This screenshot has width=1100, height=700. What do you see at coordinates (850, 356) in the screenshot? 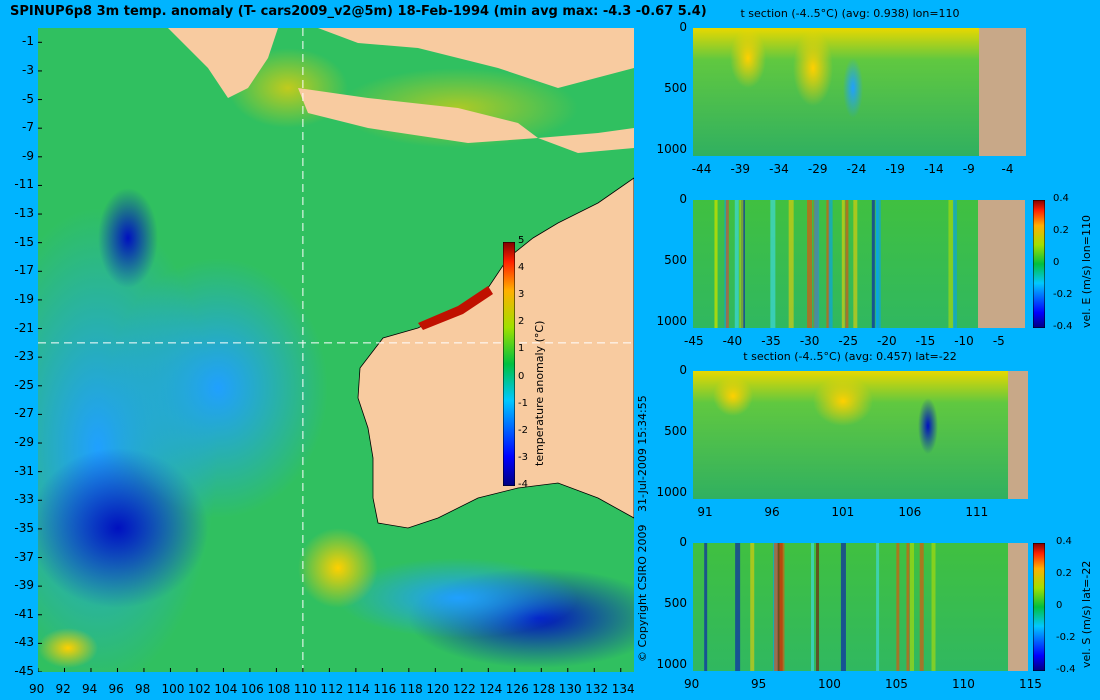
I see `panel-3-title: t section (-4..5°C) (avg: 0.457) lat=-22` at bounding box center [850, 356].